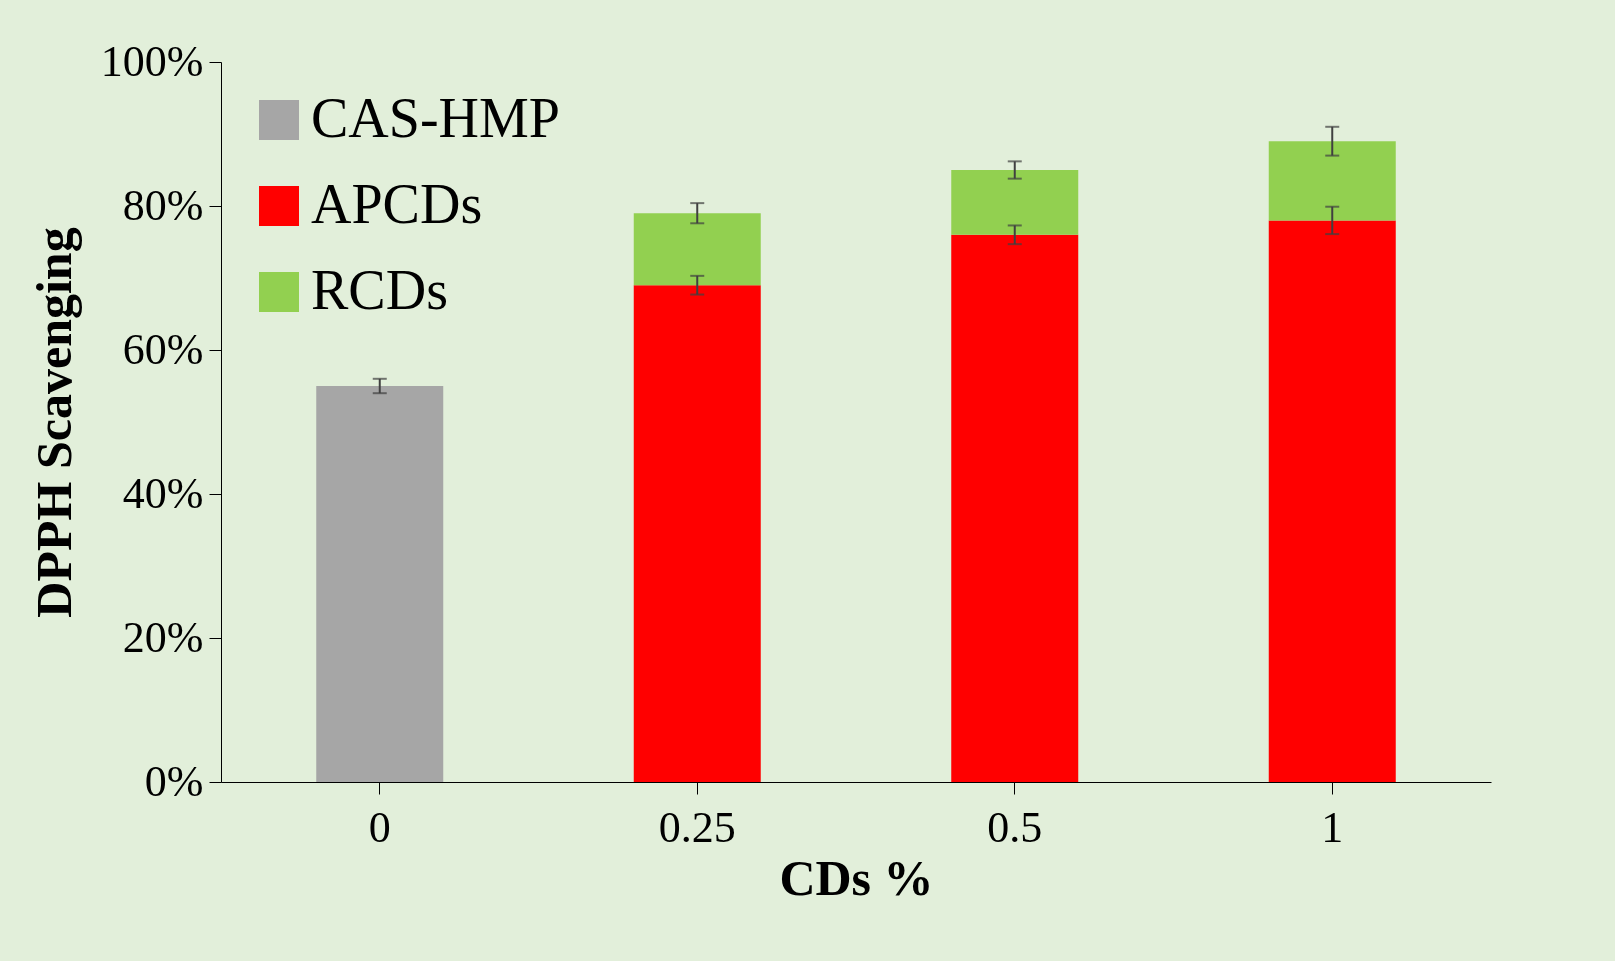 The width and height of the screenshot is (1615, 961). What do you see at coordinates (163, 637) in the screenshot?
I see `y-tick-label: 20%` at bounding box center [163, 637].